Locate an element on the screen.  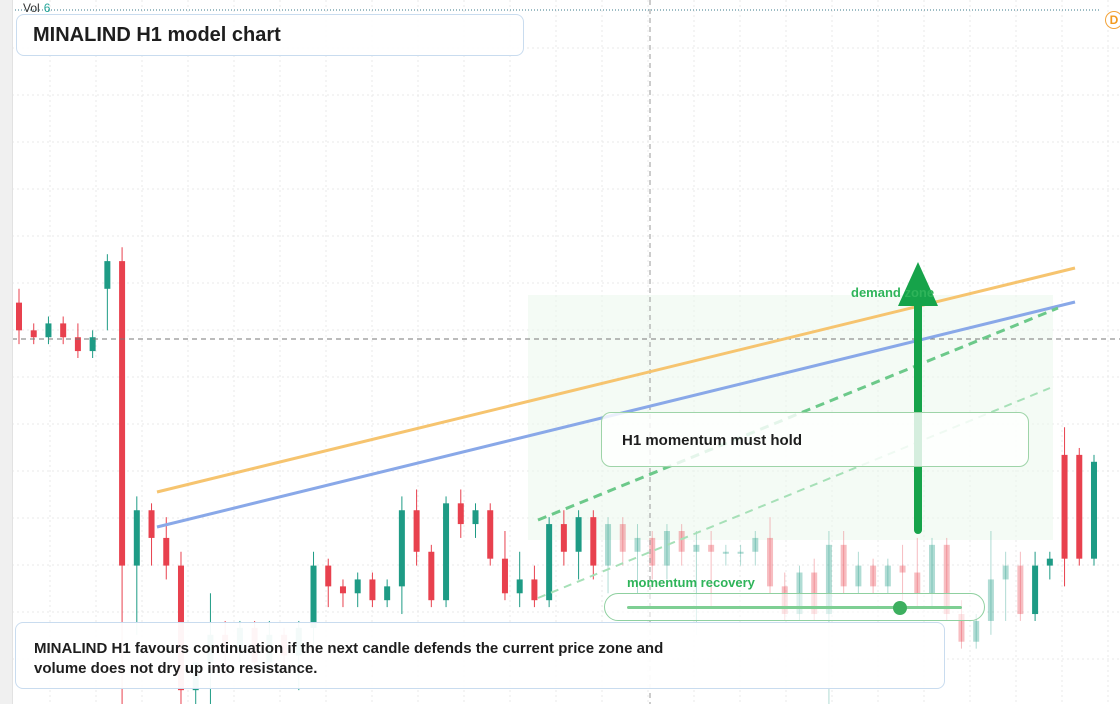
trendline-green-dashed is located at coordinates (798, 414).